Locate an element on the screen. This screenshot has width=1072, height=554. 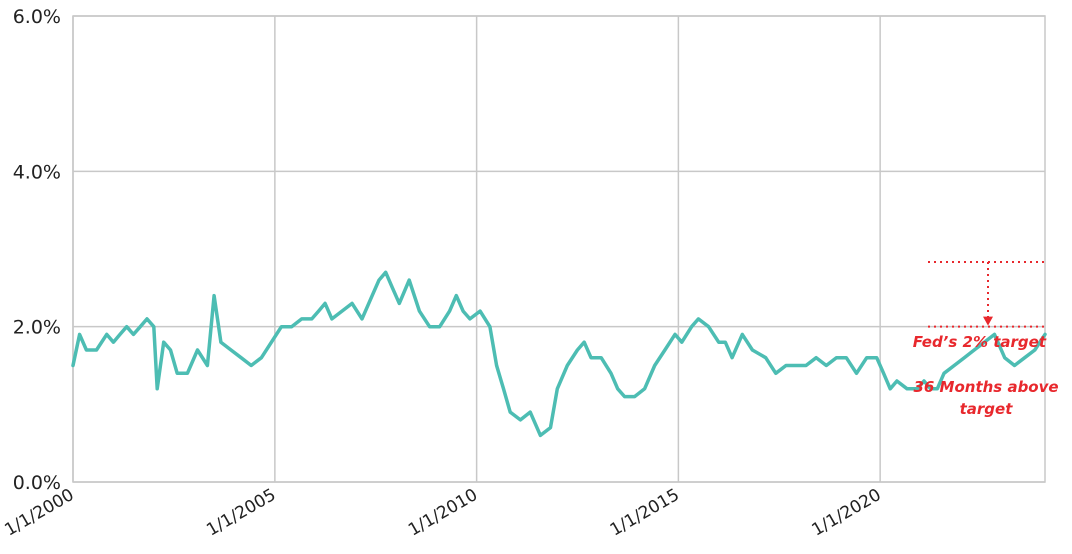
y-tick-label-3: 6.0% is located at coordinates (37, 17).